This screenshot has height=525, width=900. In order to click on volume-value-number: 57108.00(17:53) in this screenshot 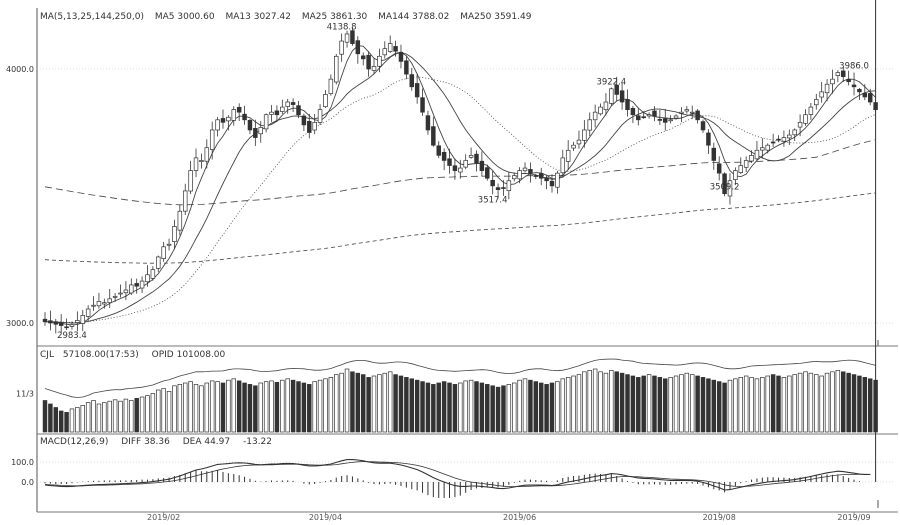, I will do `click(100, 355)`.